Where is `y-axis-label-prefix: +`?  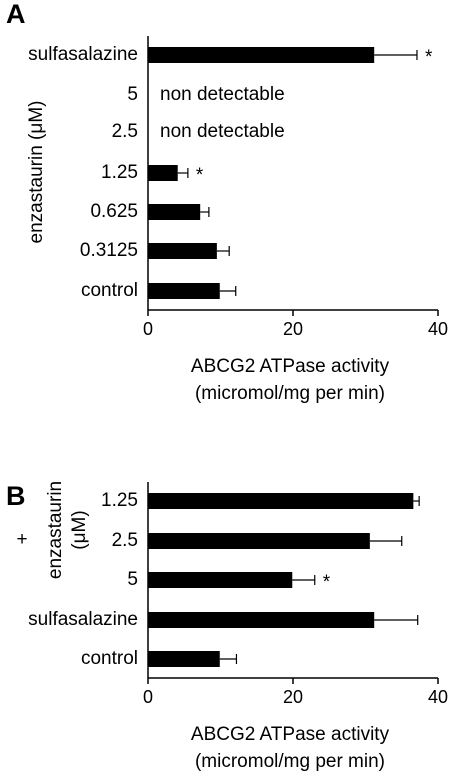
y-axis-label-prefix: + is located at coordinates (21, 539).